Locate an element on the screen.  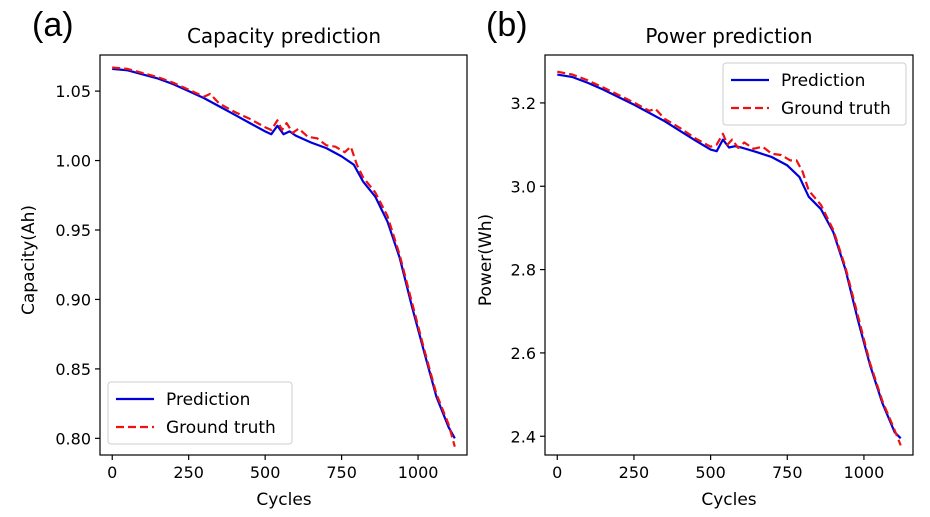
y-tick-label: 3.0 is located at coordinates (523, 186).